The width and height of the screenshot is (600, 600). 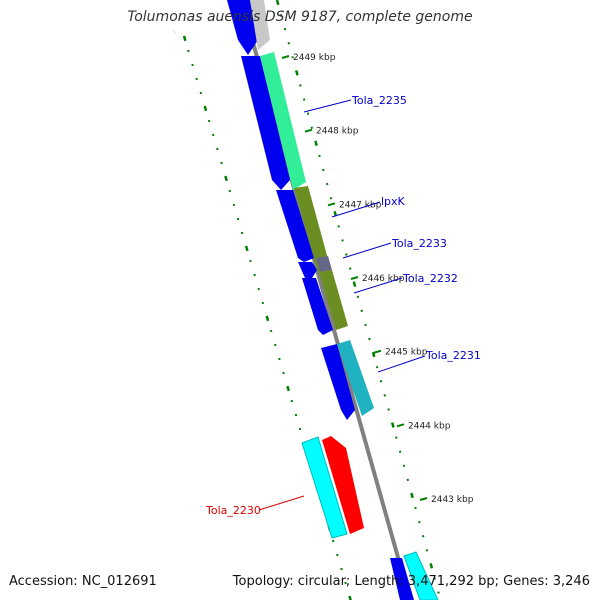 What do you see at coordinates (343, 485) in the screenshot?
I see `cog-feature-red` at bounding box center [343, 485].